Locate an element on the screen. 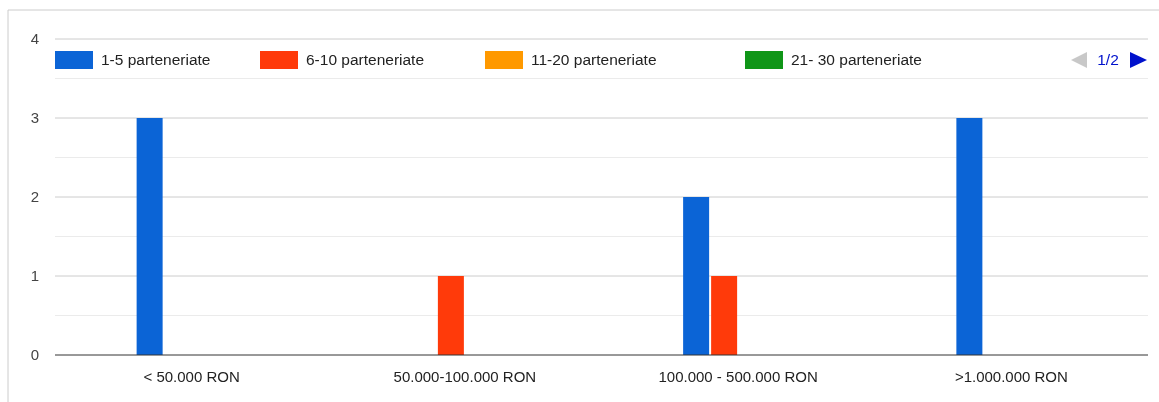 Image resolution: width=1159 pixels, height=402 pixels. y-tick-label: 4 is located at coordinates (35, 39).